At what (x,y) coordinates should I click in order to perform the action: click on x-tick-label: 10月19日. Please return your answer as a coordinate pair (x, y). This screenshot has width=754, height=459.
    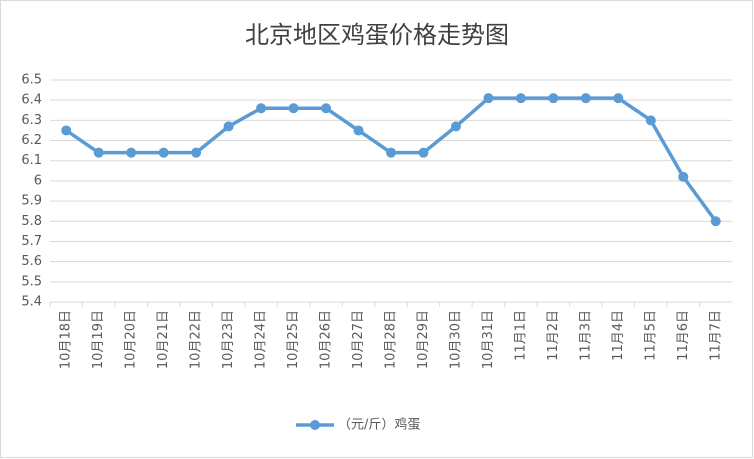
    Looking at the image, I should click on (98, 339).